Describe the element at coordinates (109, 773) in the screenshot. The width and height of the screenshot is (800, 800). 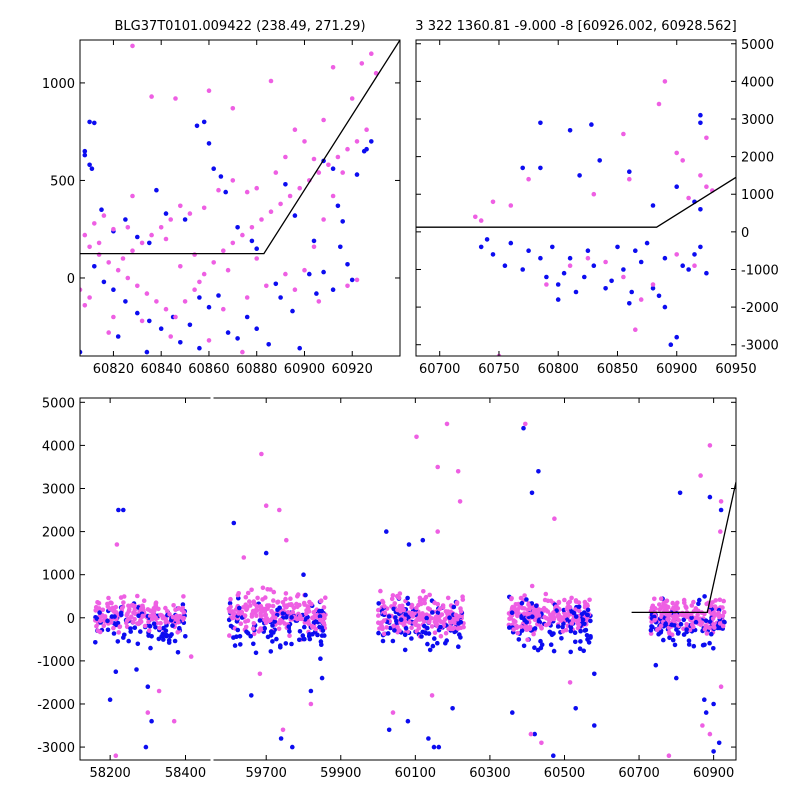
I see `x-tick-label: 58200` at that location.